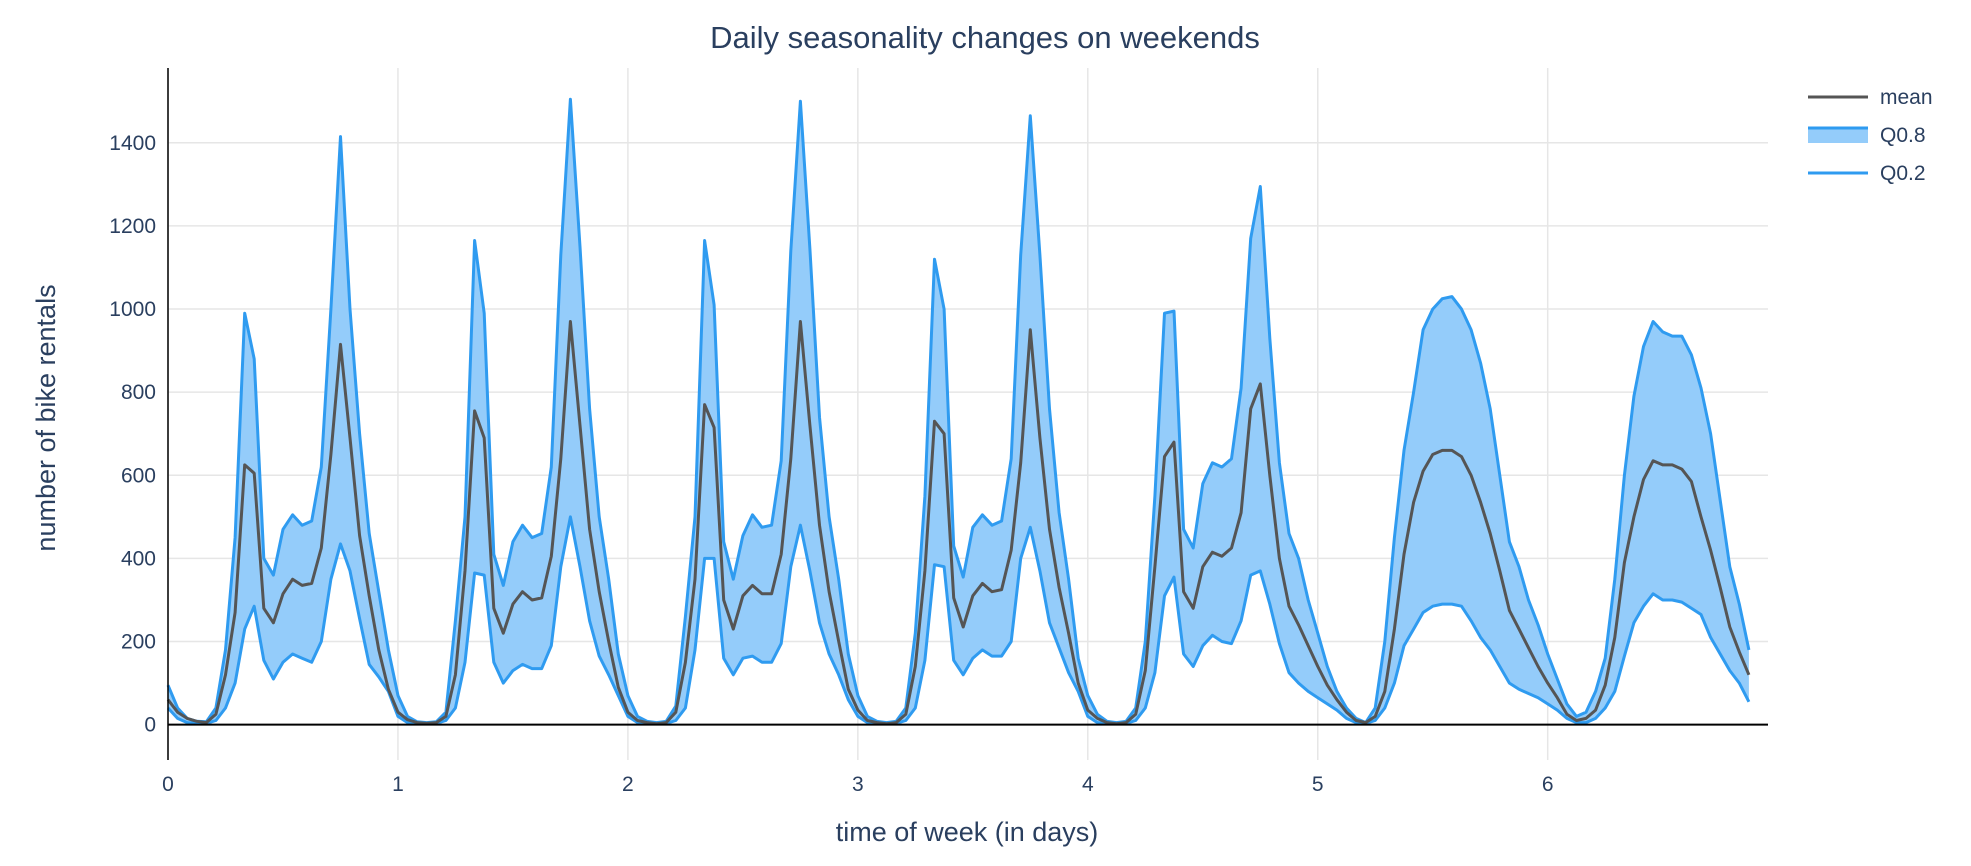  I want to click on legend-swatch-q08-fill, so click(1838, 135).